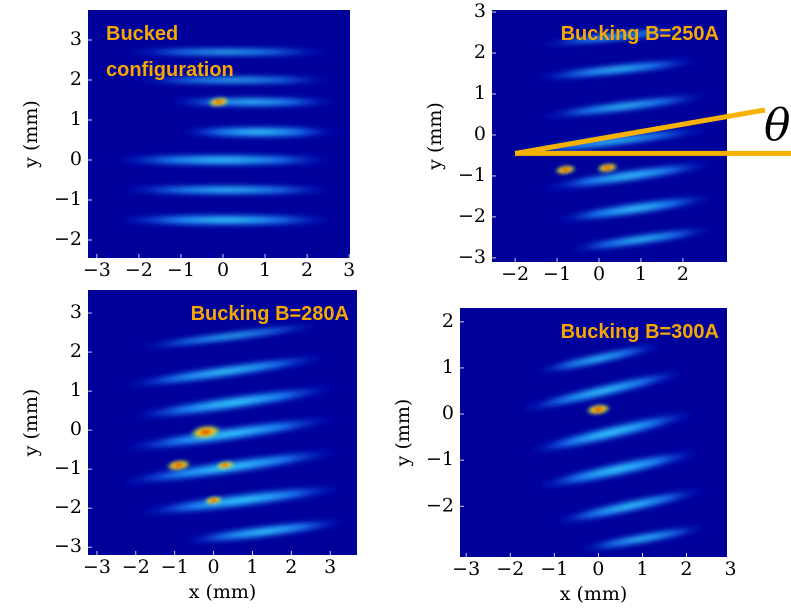  I want to click on angle-line, so click(640, 131).